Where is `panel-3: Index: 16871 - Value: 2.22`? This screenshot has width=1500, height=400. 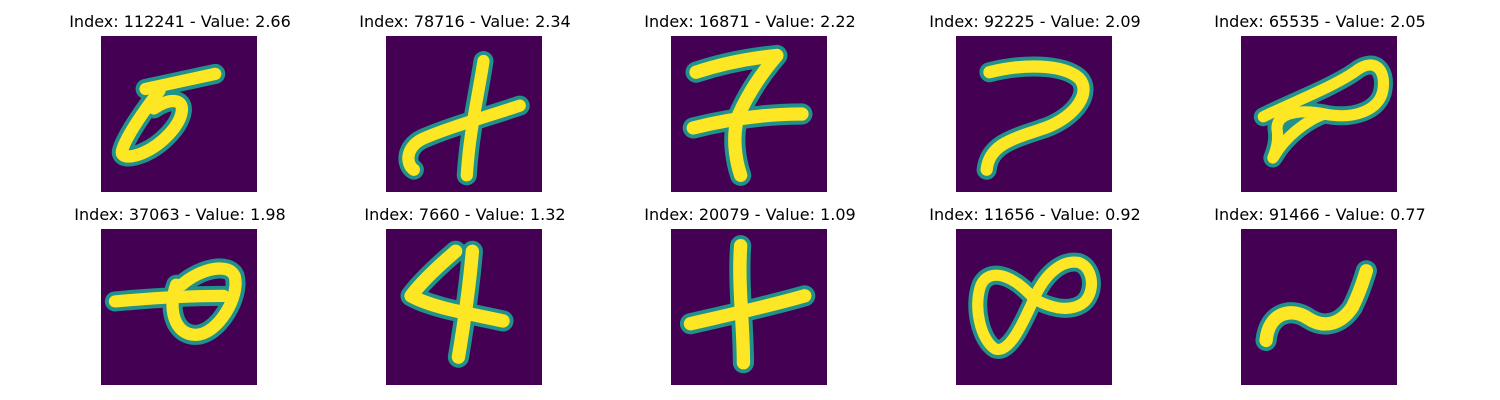 panel-3: Index: 16871 - Value: 2.22 is located at coordinates (750, 107).